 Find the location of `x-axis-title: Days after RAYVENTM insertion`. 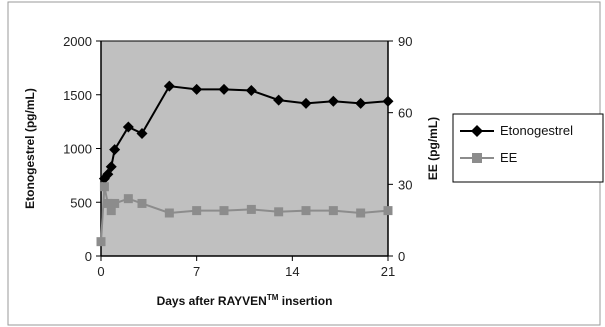

x-axis-title: Days after RAYVENTM insertion is located at coordinates (245, 300).